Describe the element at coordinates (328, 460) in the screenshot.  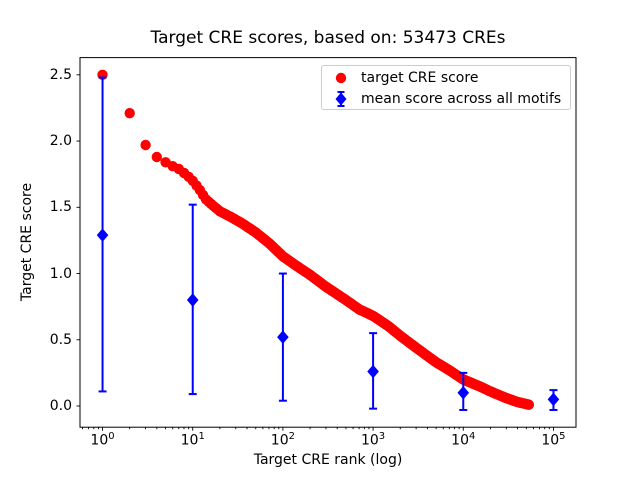
I see `x-axis-label: Target CRE rank (log)` at that location.